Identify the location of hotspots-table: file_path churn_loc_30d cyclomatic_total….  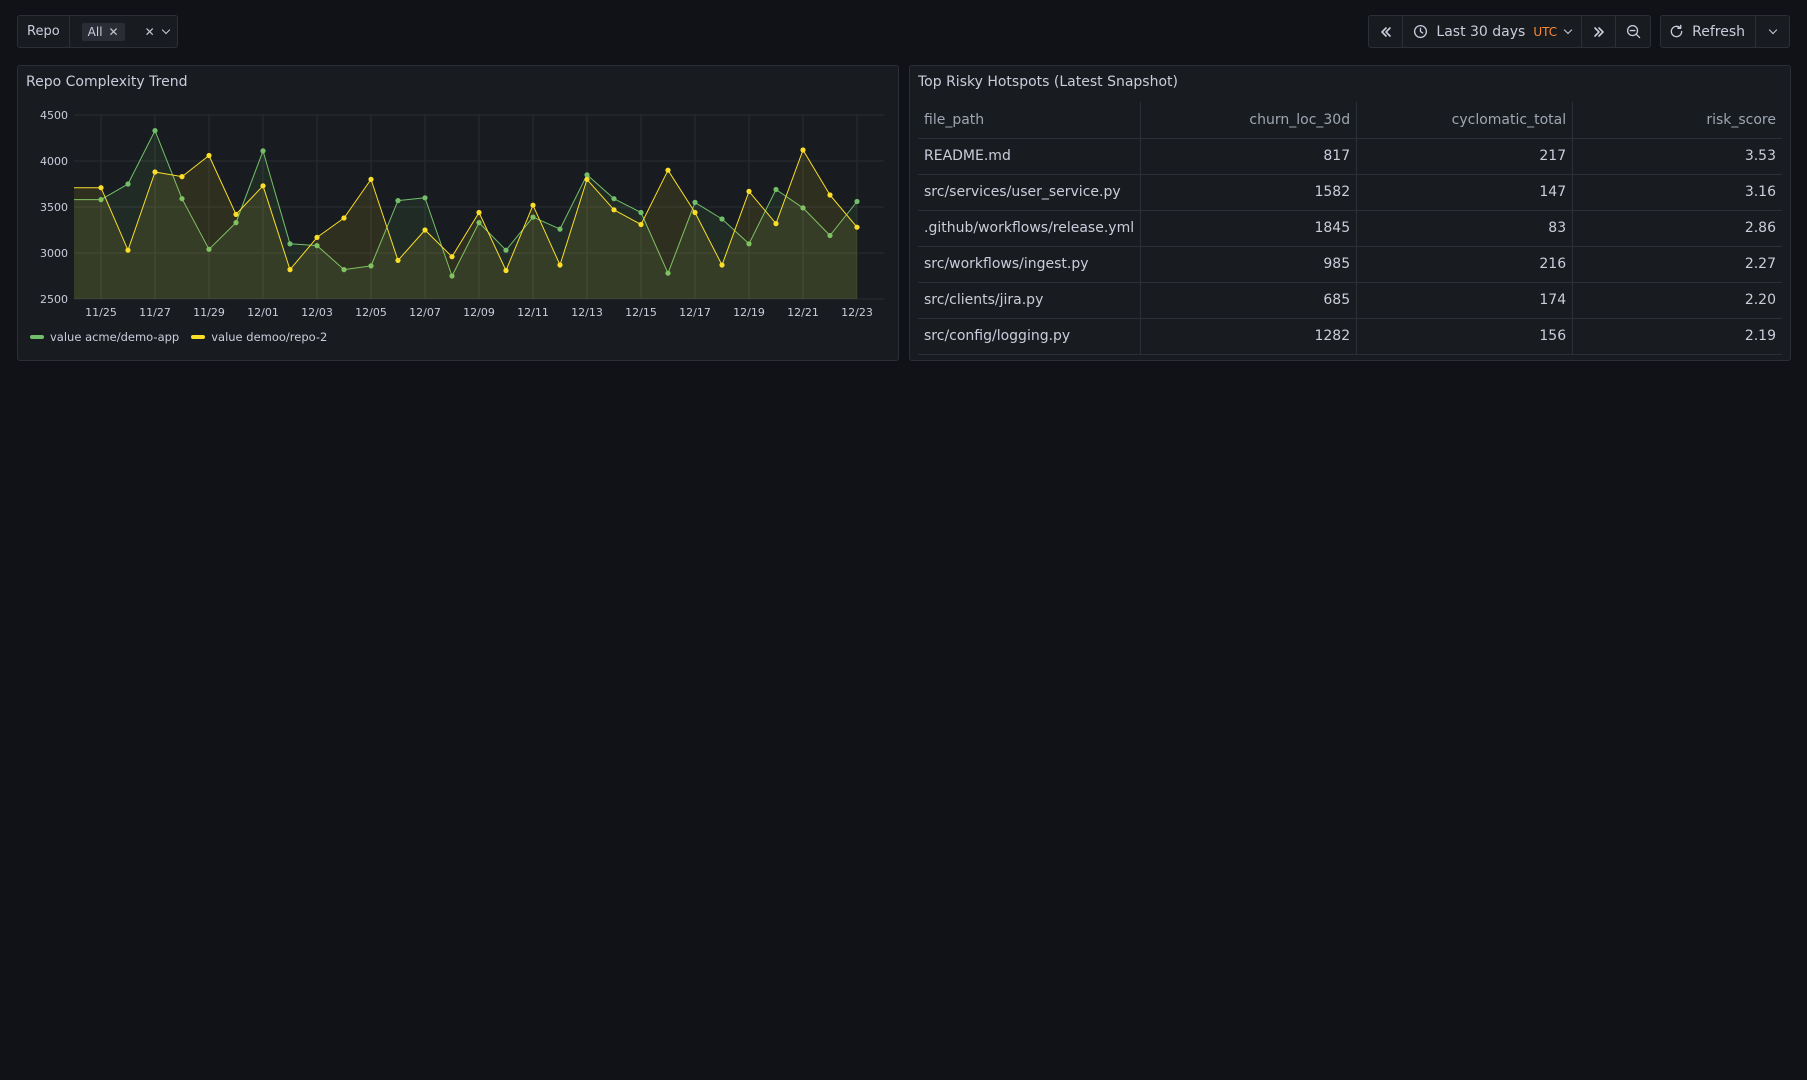
(1350, 228).